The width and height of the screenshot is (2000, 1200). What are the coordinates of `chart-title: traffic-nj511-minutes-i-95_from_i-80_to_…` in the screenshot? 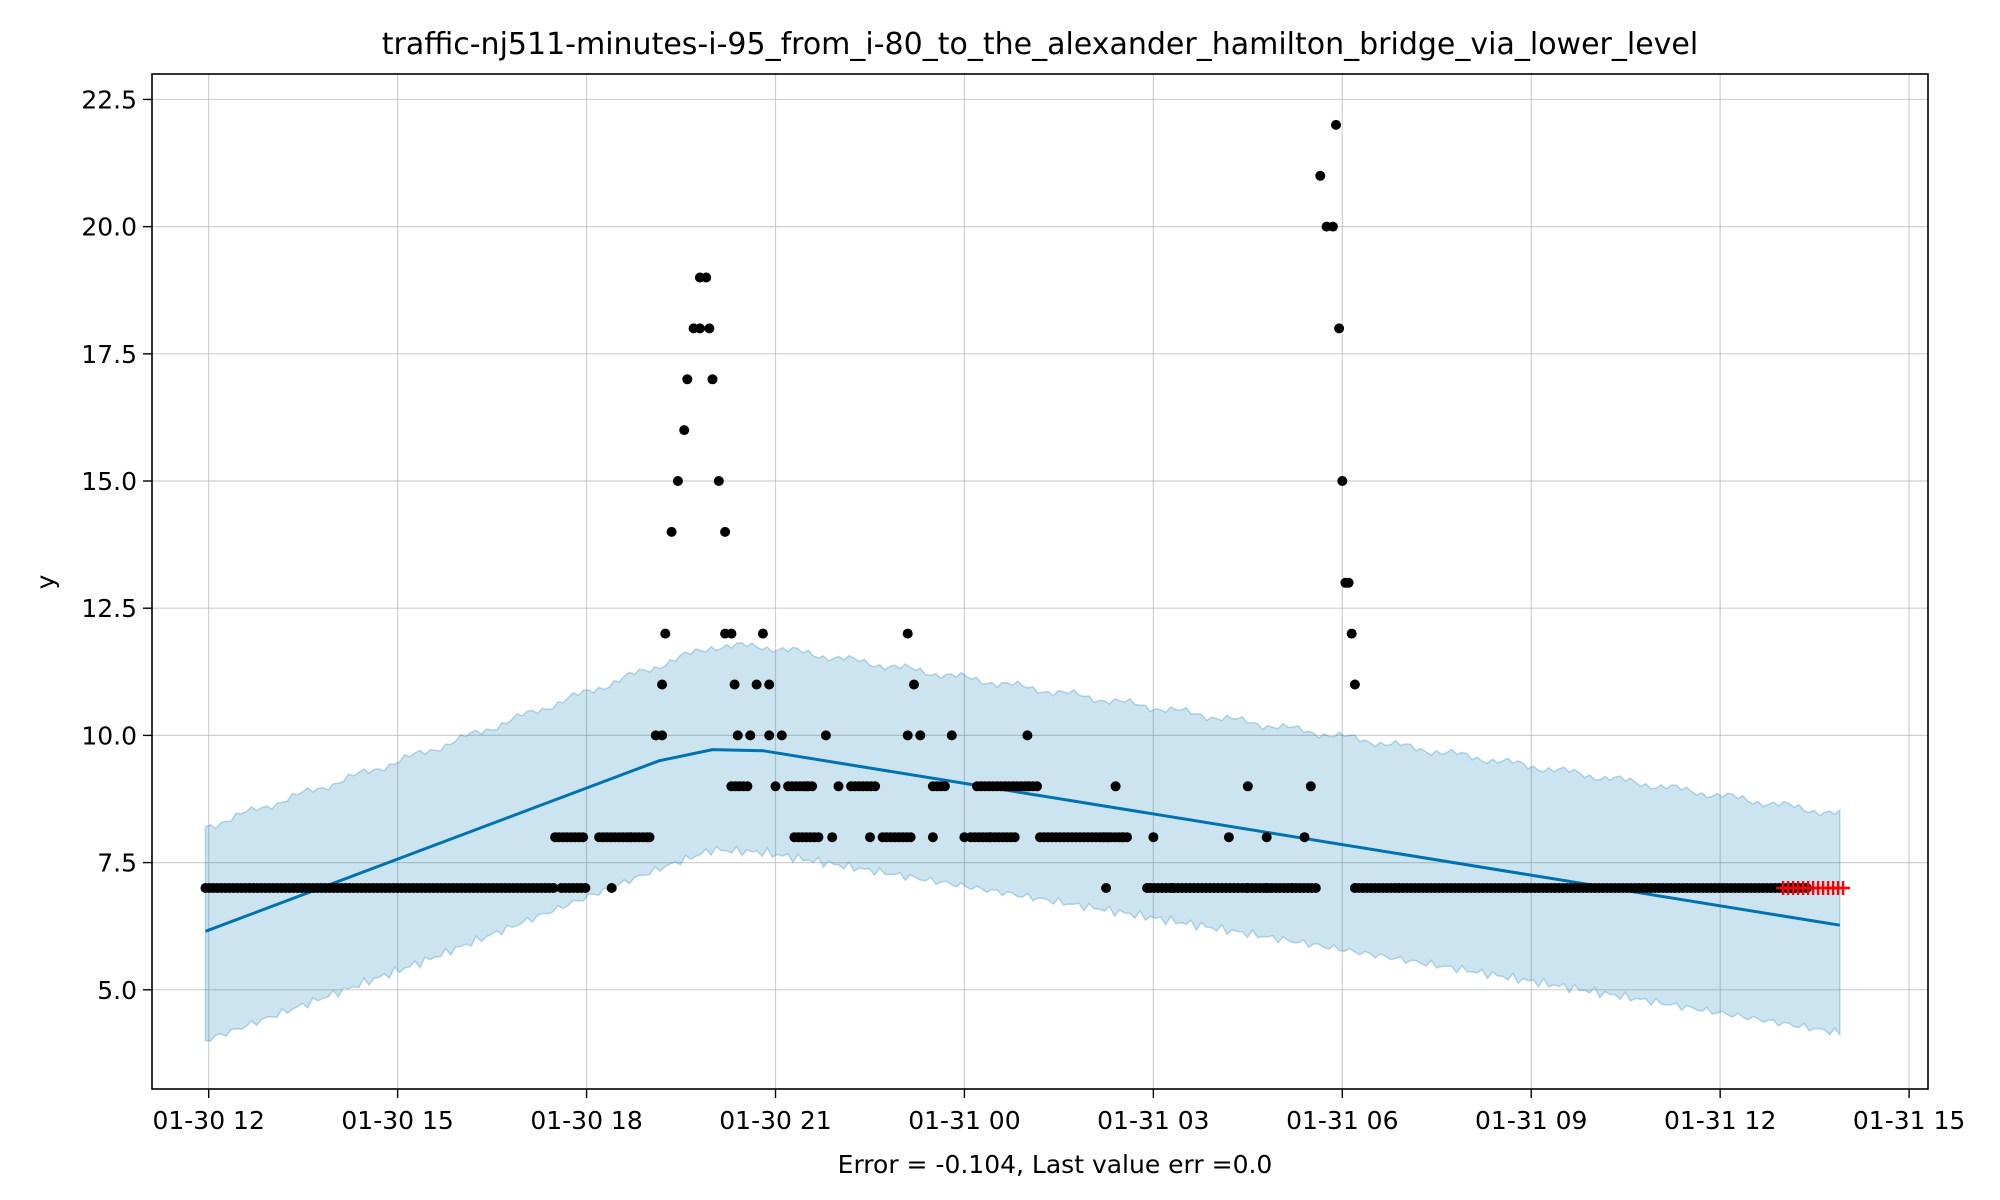 It's located at (1040, 44).